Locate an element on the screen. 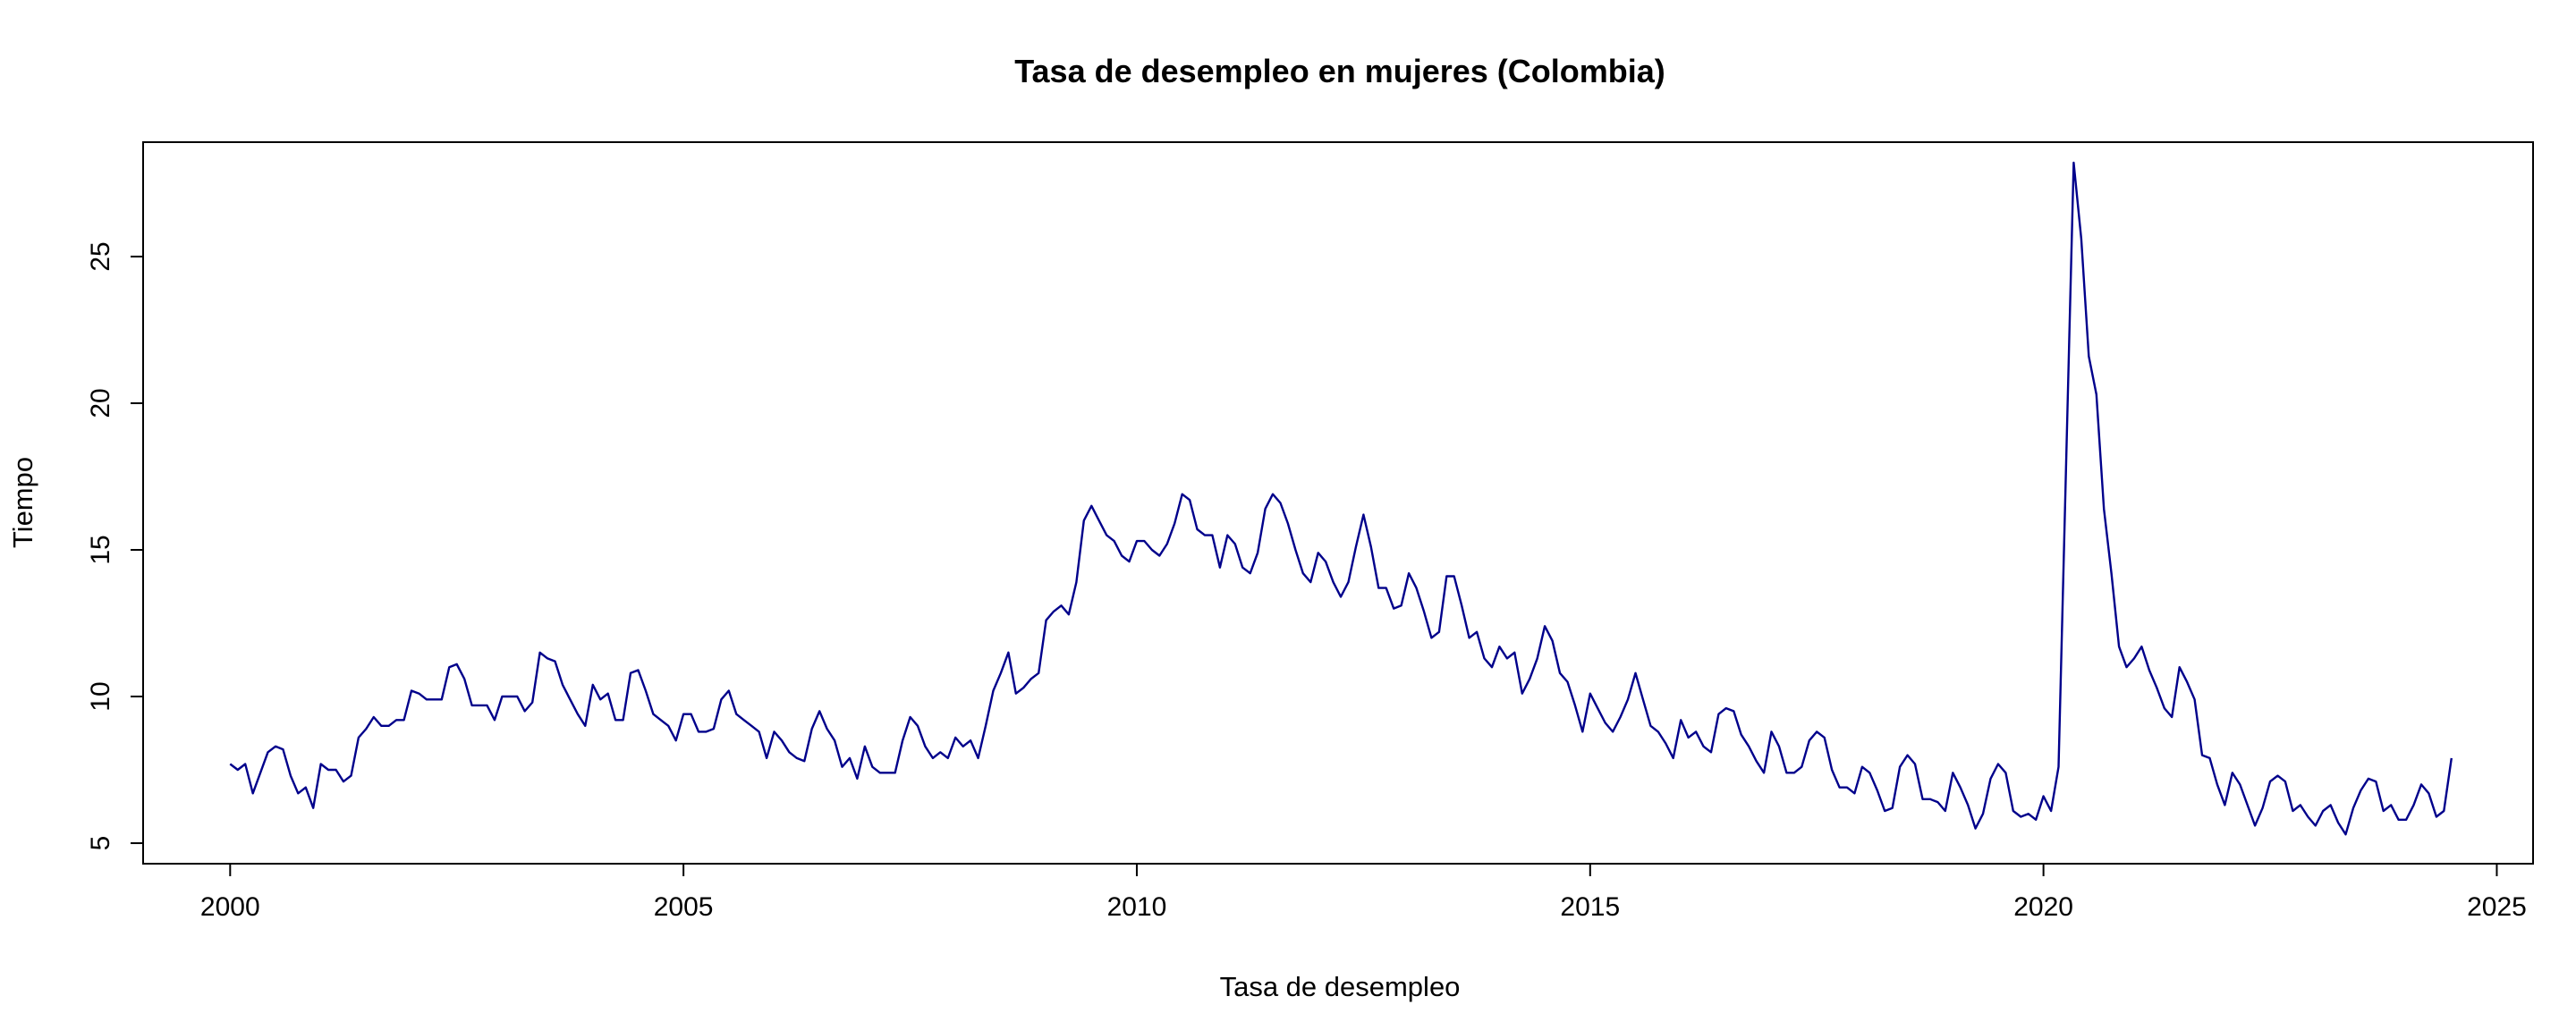 The image size is (2576, 1030). y-axis: 5 10 15 20 25 is located at coordinates (115, 546).